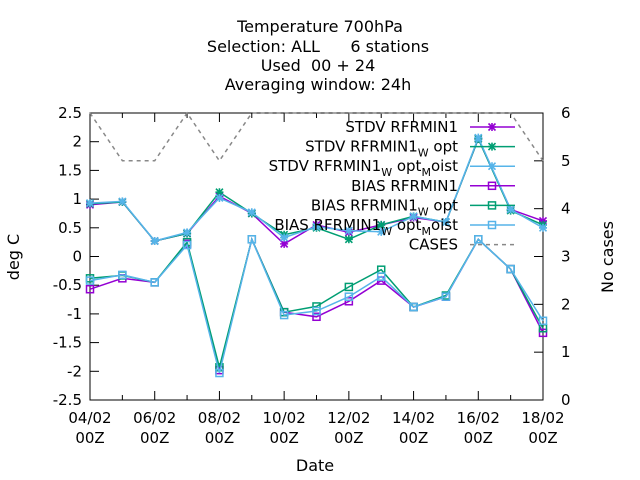  What do you see at coordinates (566, 257) in the screenshot?
I see `y2-tick-label: 3` at bounding box center [566, 257].